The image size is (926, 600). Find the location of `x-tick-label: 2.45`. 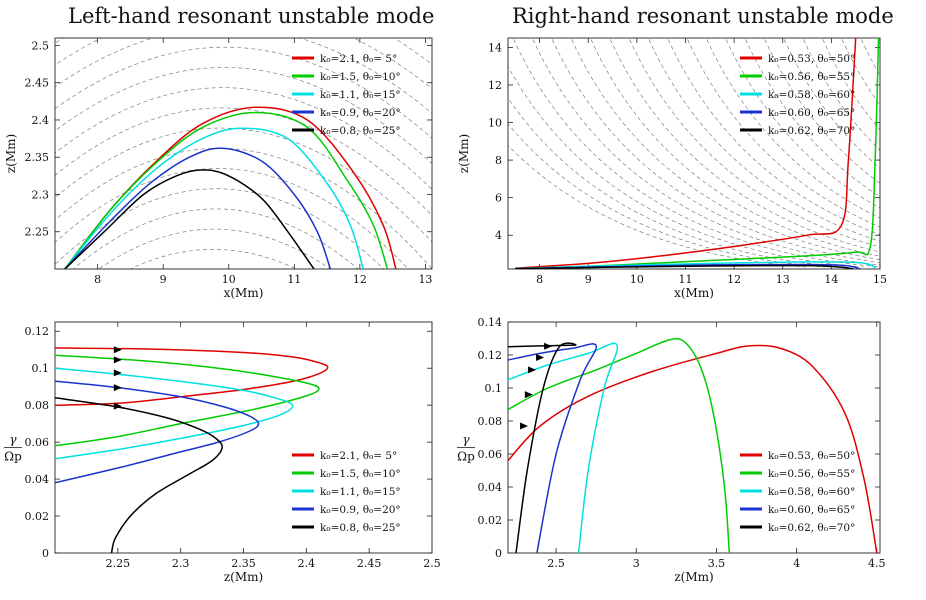

x-tick-label: 2.45 is located at coordinates (369, 563).